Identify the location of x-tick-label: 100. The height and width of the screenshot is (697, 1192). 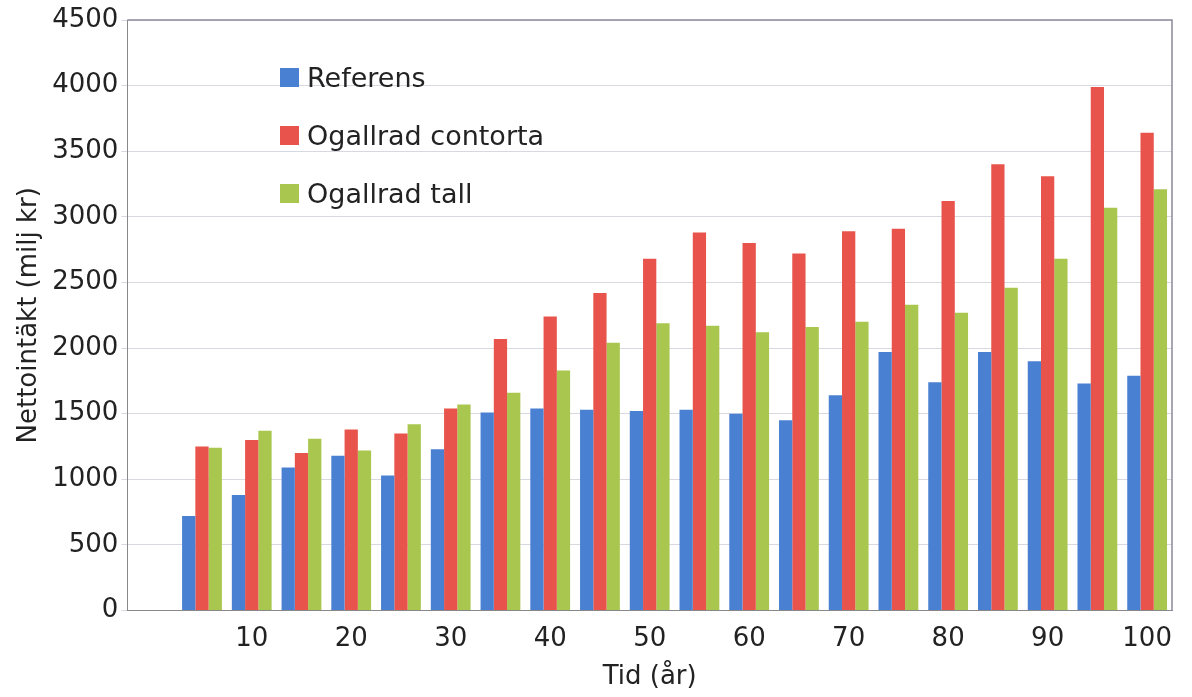
(1147, 636).